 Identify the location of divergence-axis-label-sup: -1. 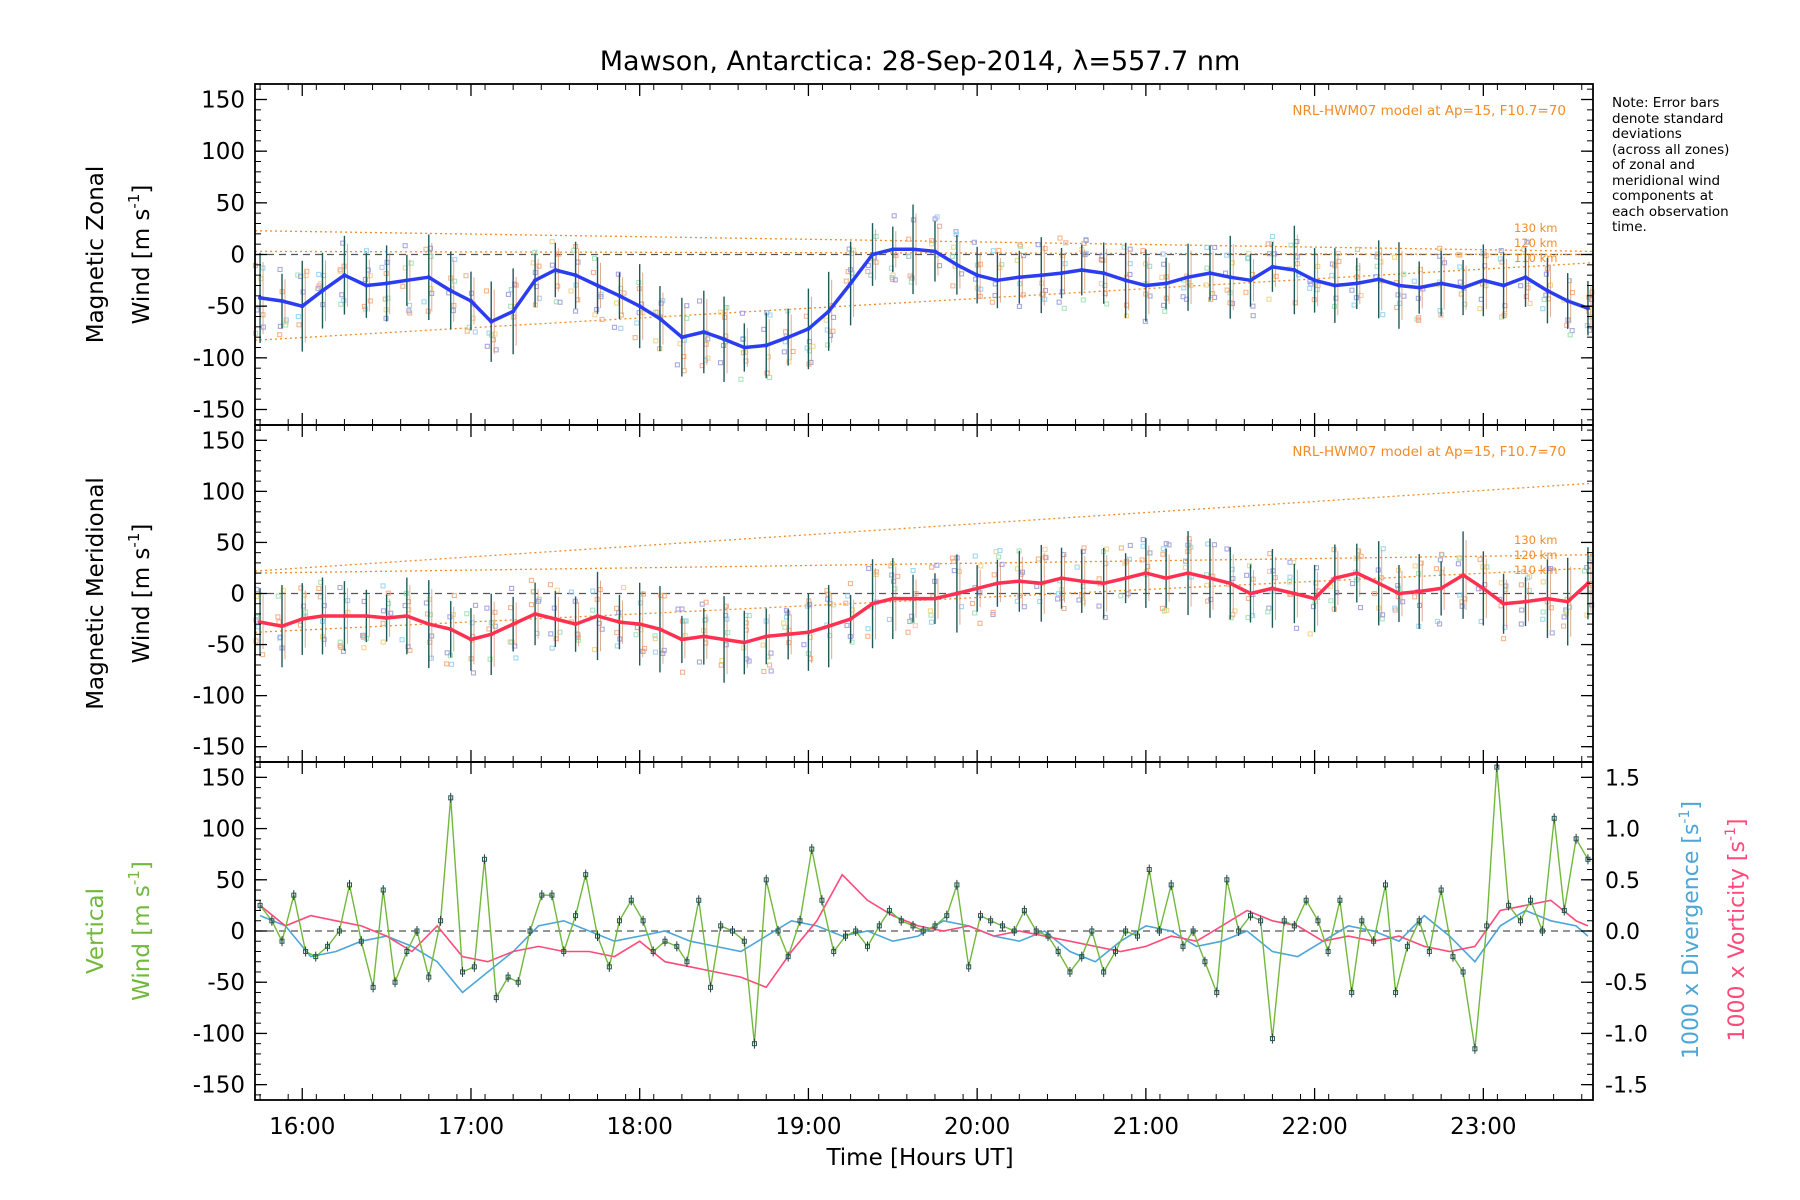
(1685, 817).